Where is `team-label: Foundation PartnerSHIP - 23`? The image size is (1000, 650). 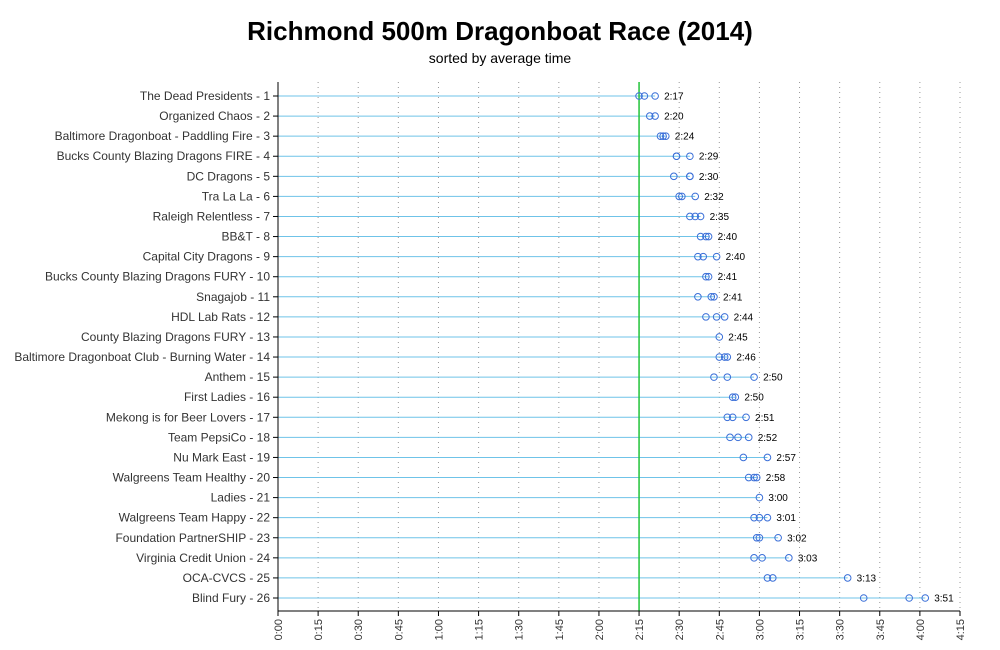 team-label: Foundation PartnerSHIP - 23 is located at coordinates (192, 538).